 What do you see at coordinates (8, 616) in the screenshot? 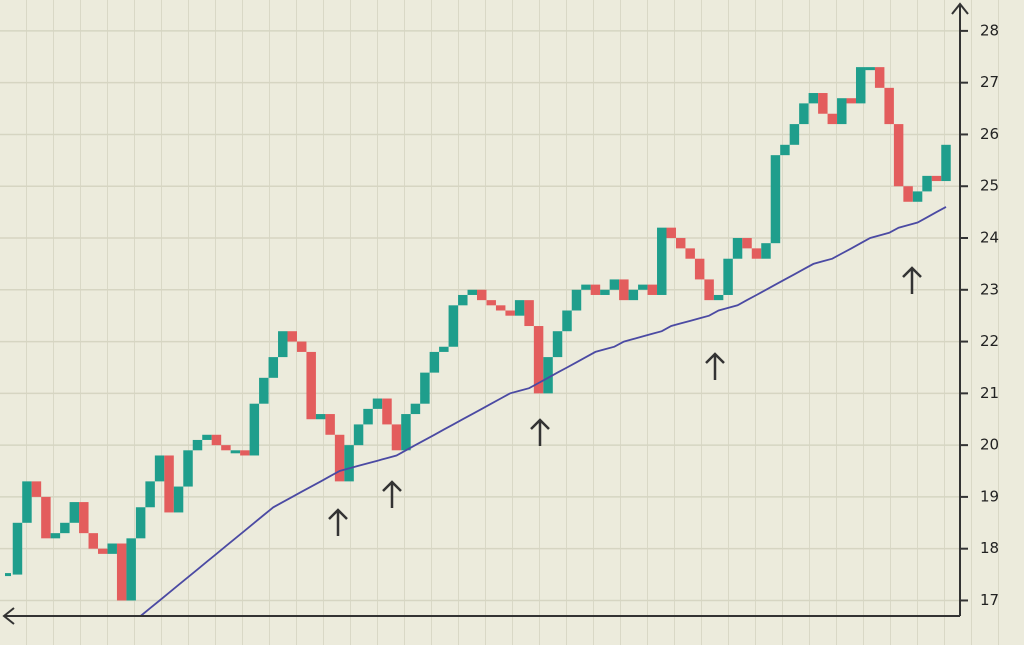
I see `x-axis-arrow` at bounding box center [8, 616].